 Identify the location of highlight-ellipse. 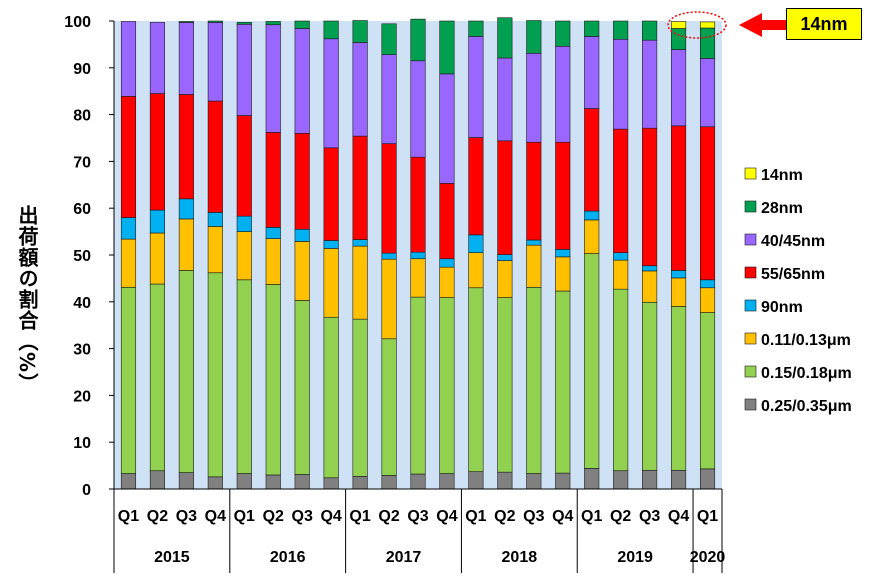
(697, 25).